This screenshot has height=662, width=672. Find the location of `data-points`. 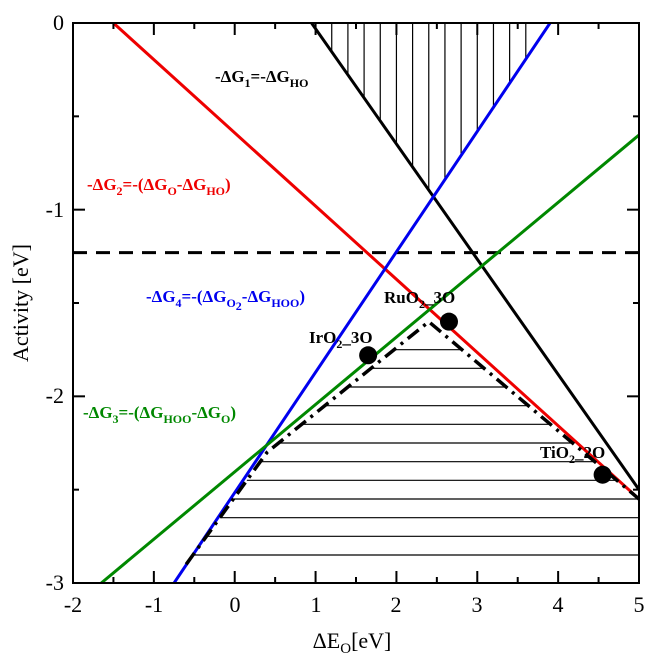

data-points is located at coordinates (485, 398).